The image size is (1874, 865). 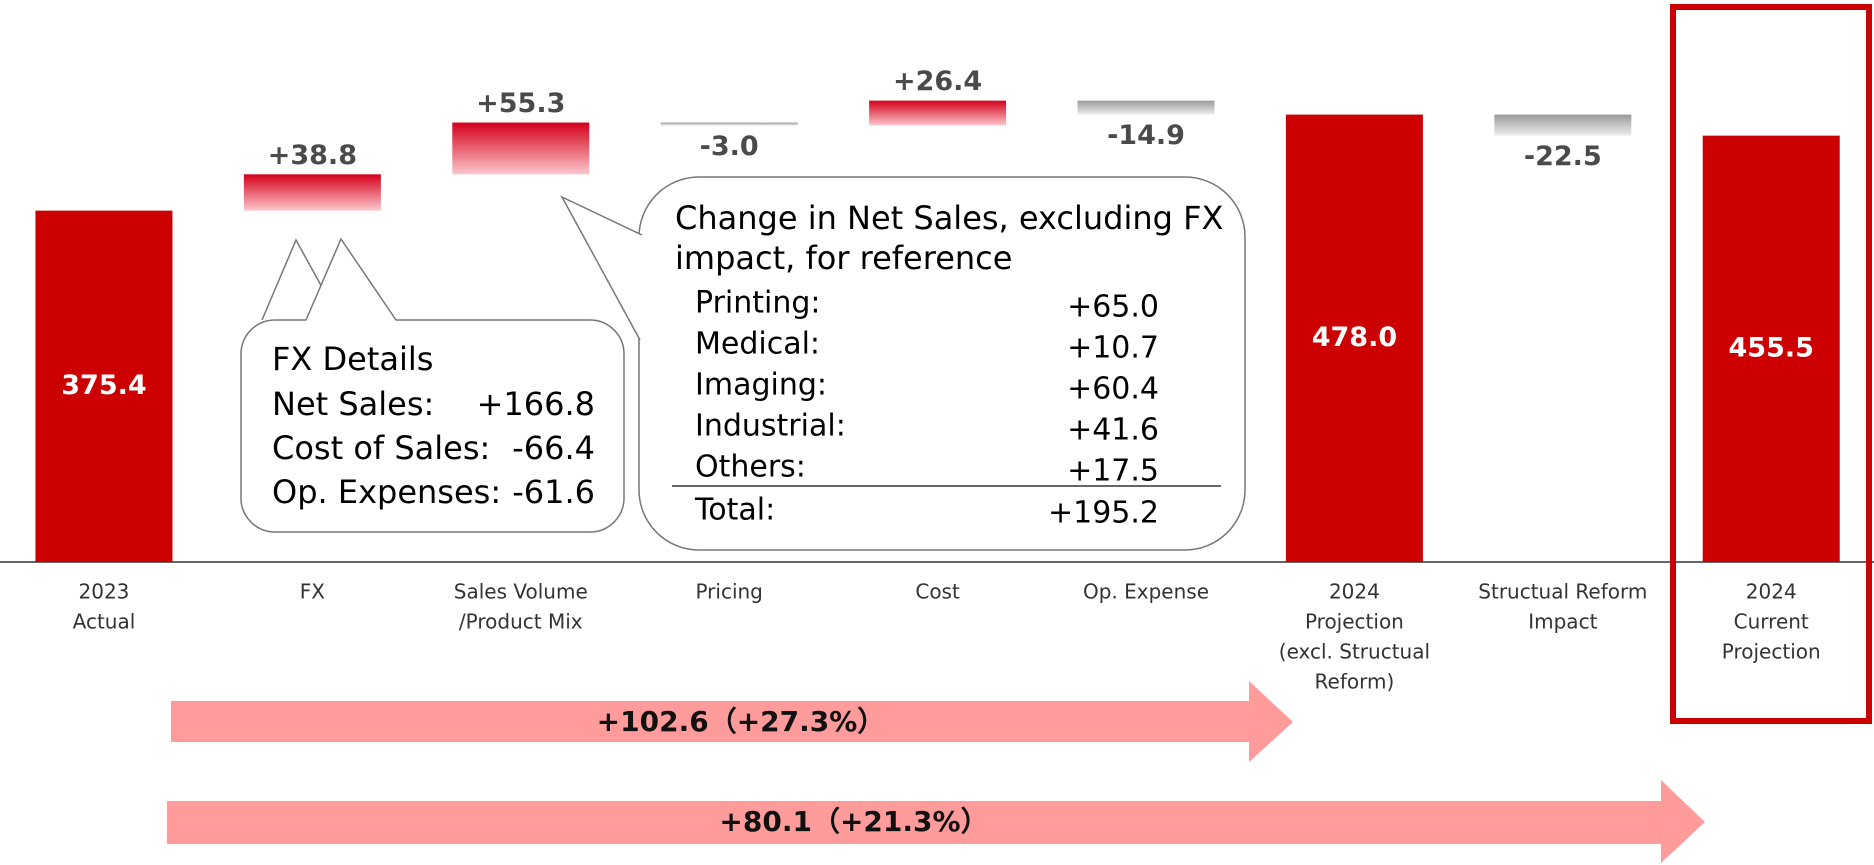 What do you see at coordinates (1113, 307) in the screenshot?
I see `note-value: +65.0` at bounding box center [1113, 307].